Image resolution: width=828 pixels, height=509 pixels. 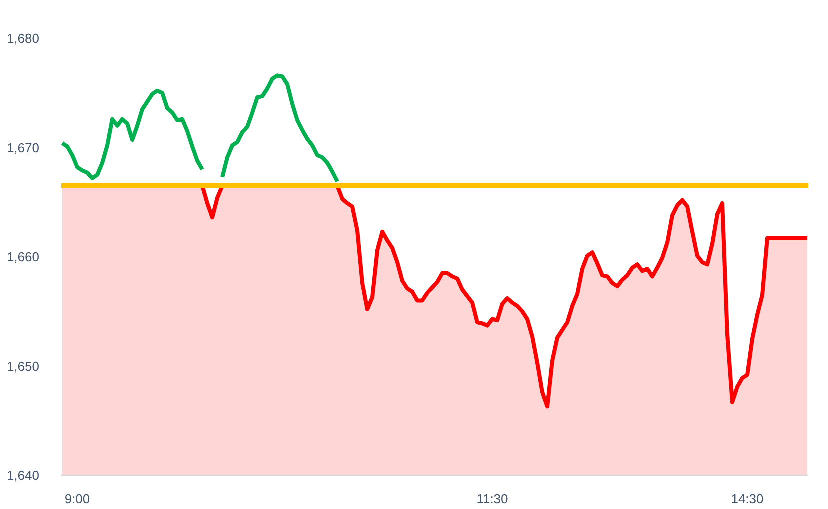 What do you see at coordinates (23, 475) in the screenshot?
I see `y-tick-label: 1,640` at bounding box center [23, 475].